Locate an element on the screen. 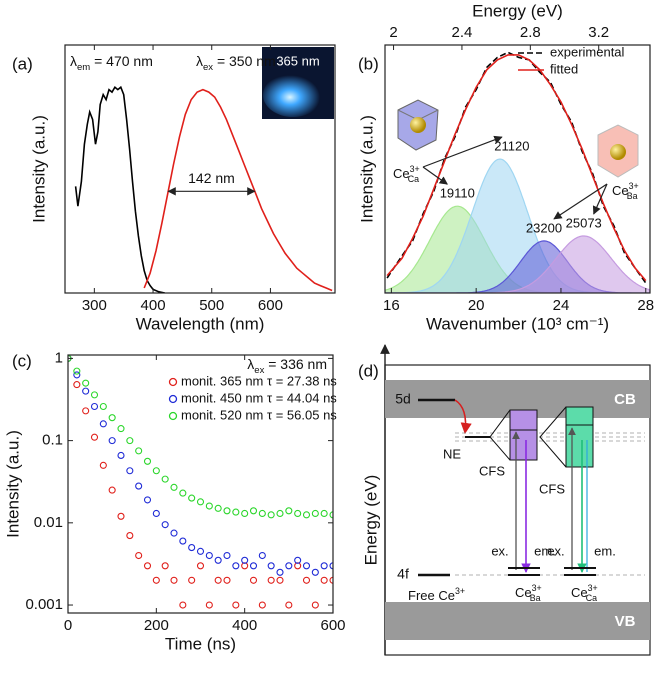 The image size is (662, 695). series-line is located at coordinates (516, 168).